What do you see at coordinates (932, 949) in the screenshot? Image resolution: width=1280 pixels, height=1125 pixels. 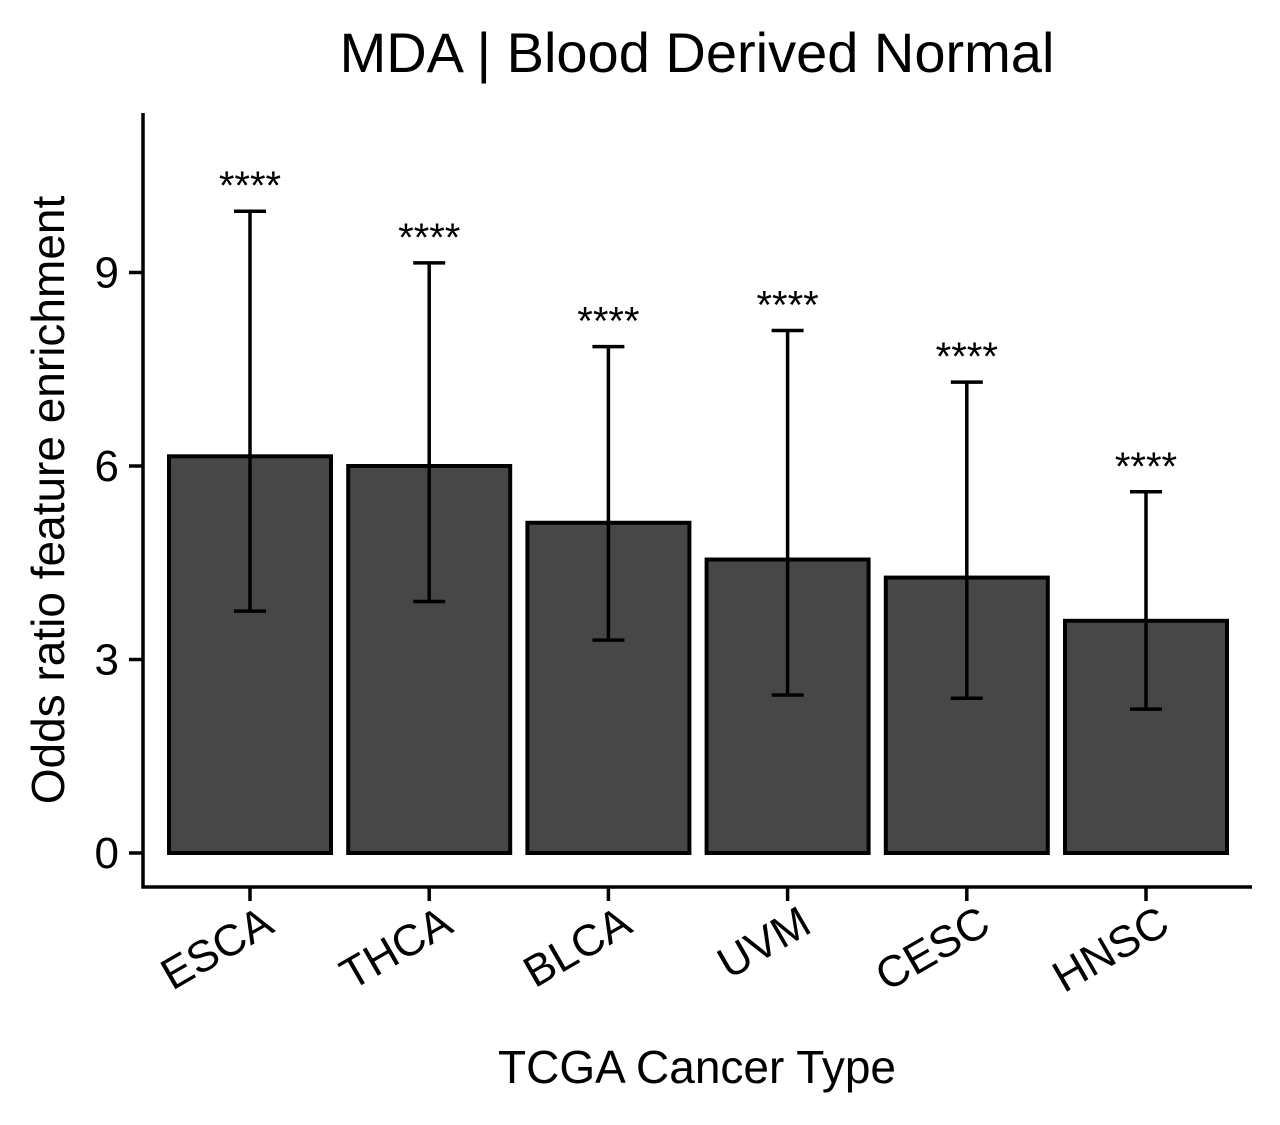 I see `x-tick-label: CESC` at bounding box center [932, 949].